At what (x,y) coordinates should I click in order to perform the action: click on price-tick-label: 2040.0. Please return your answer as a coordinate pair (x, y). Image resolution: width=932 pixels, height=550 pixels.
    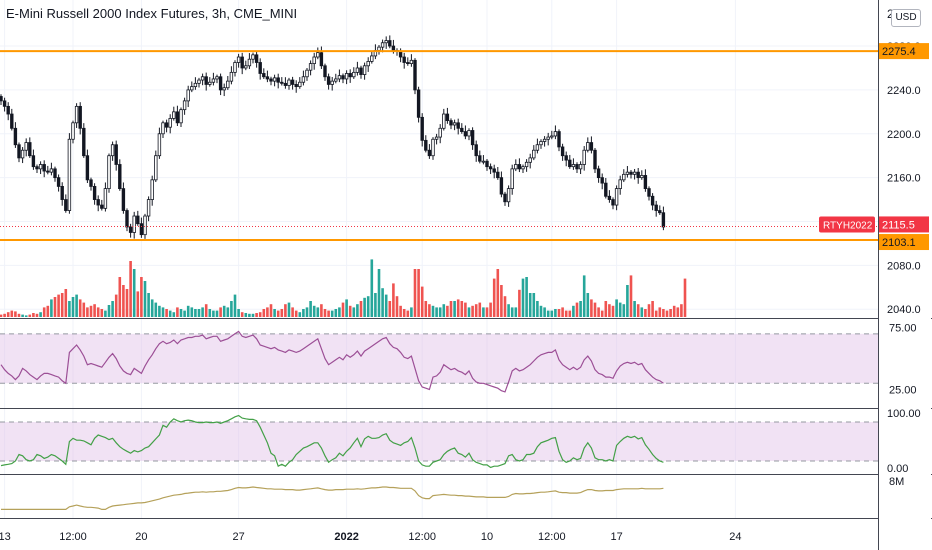
    Looking at the image, I should click on (904, 310).